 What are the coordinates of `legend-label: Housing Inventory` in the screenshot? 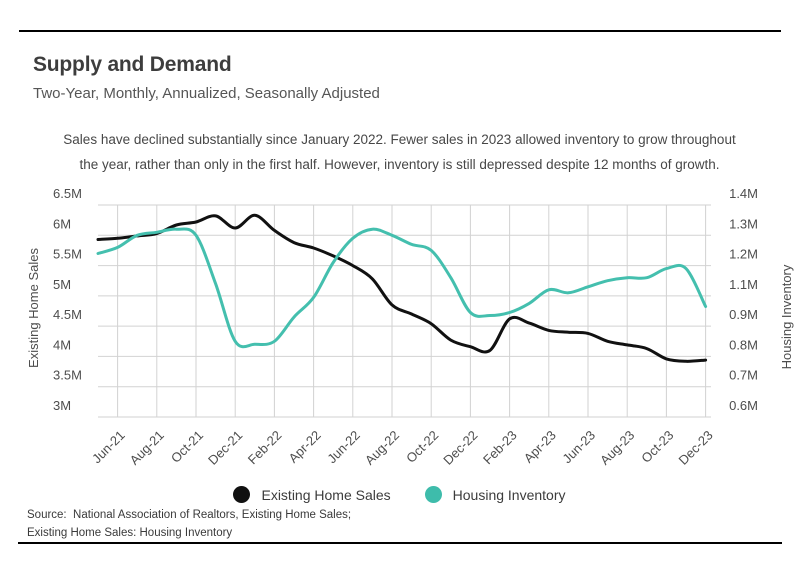 It's located at (509, 494).